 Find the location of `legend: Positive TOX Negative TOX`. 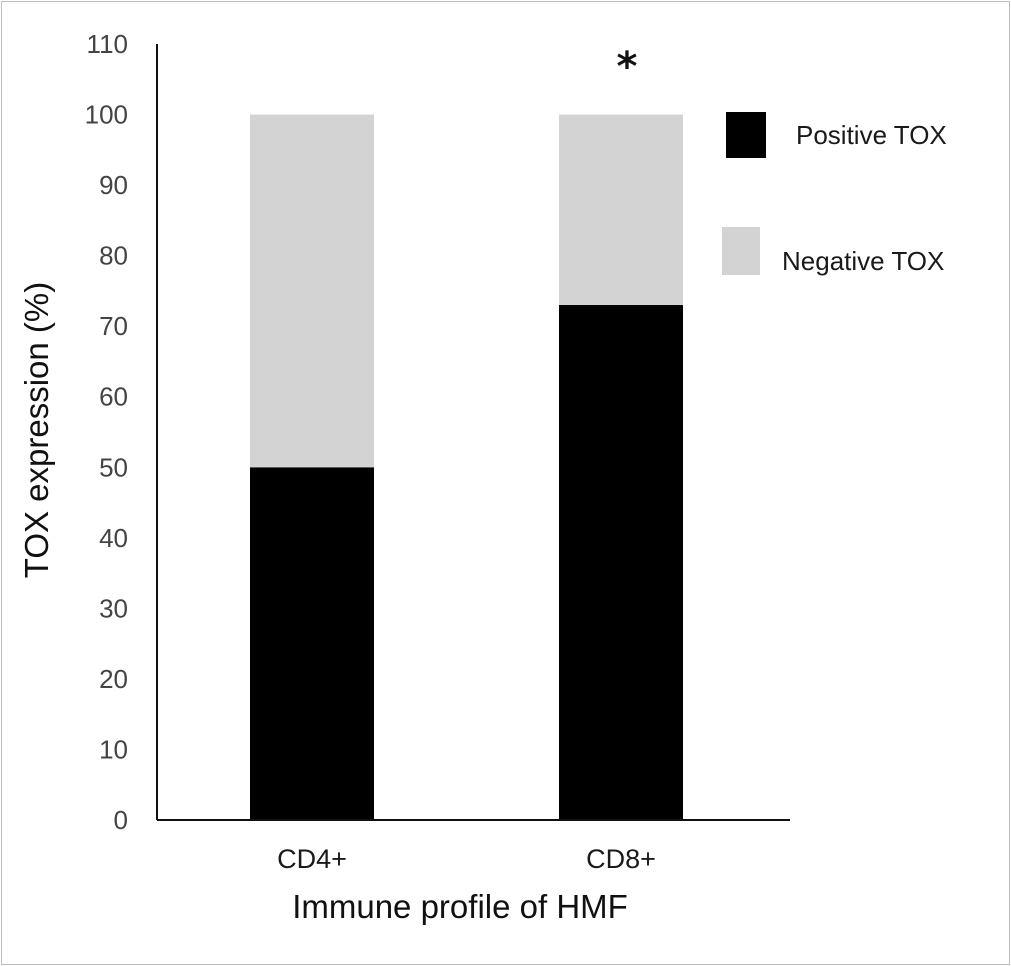

legend: Positive TOX Negative TOX is located at coordinates (834, 194).